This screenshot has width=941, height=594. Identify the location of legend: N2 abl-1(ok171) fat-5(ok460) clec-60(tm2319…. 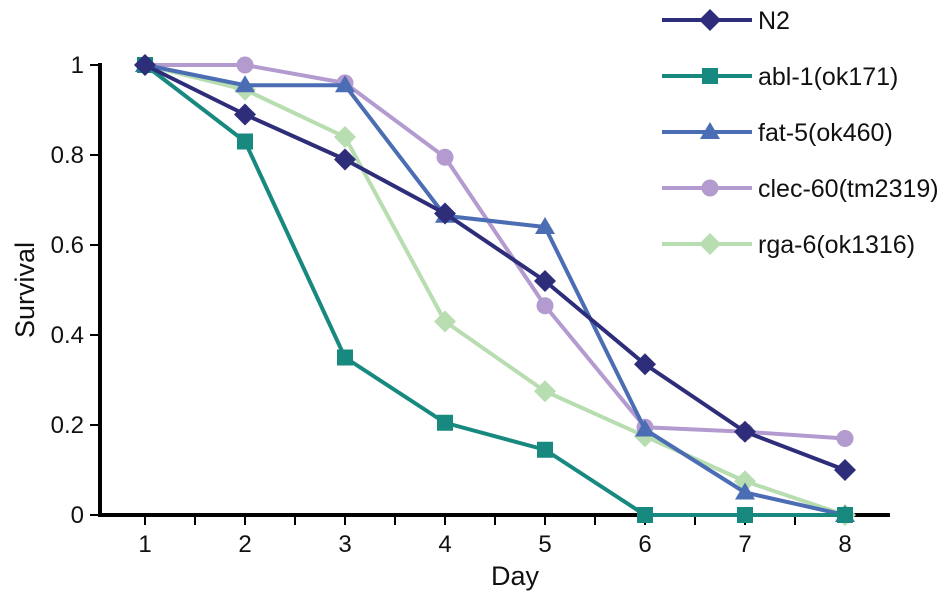
(800, 133).